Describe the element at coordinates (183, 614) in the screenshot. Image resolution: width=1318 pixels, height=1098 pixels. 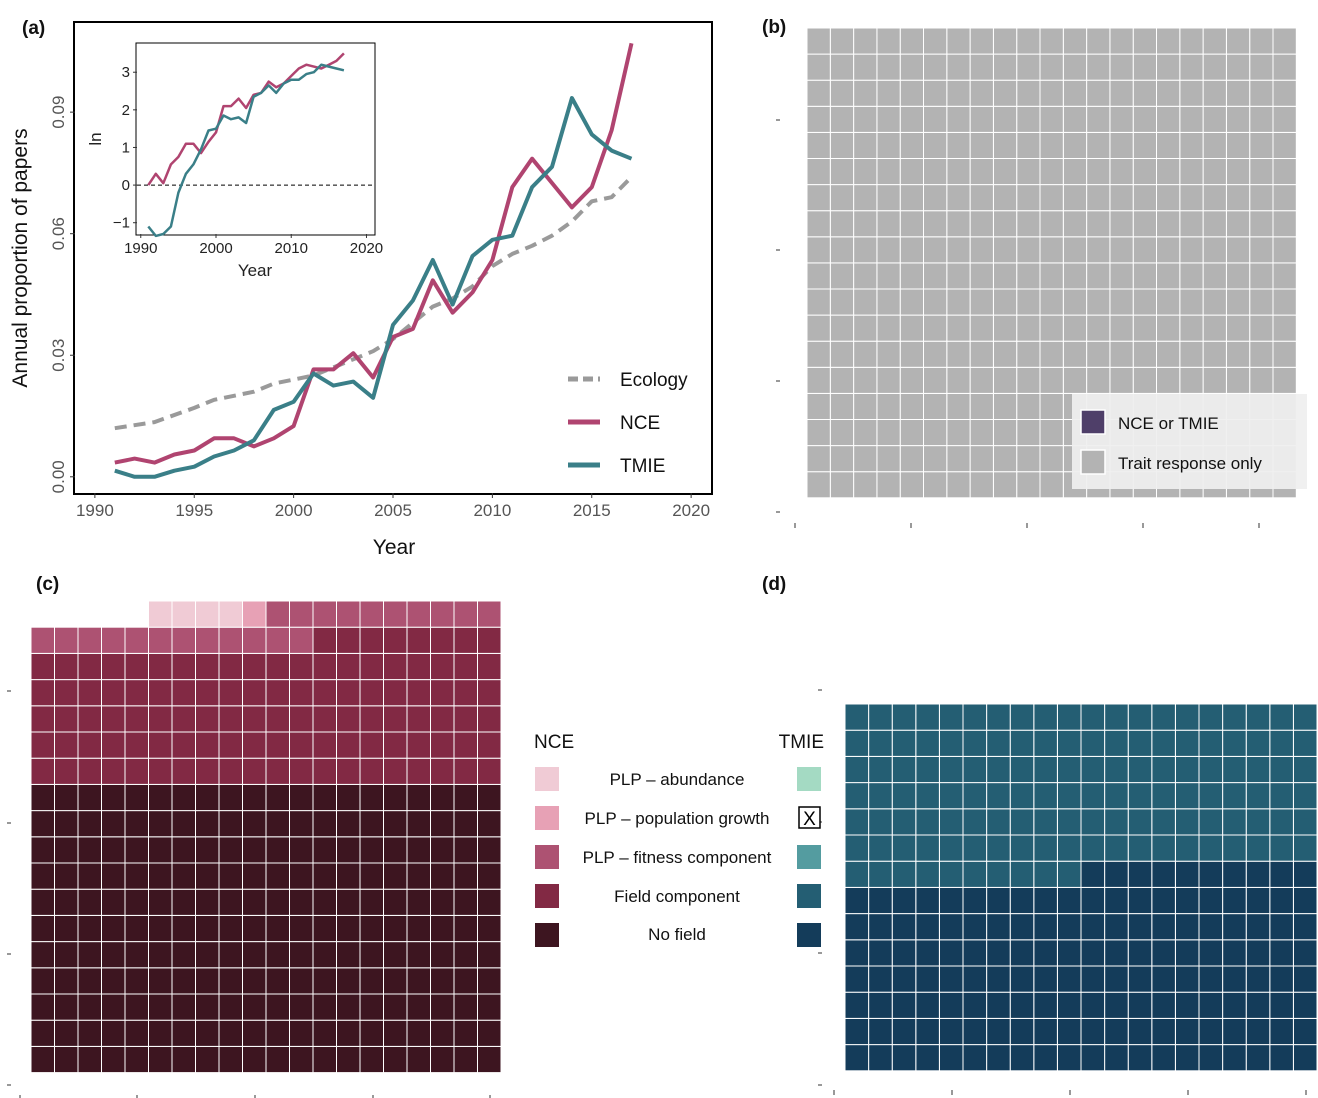
I see `panel-c-cell-plp-abundance` at that location.